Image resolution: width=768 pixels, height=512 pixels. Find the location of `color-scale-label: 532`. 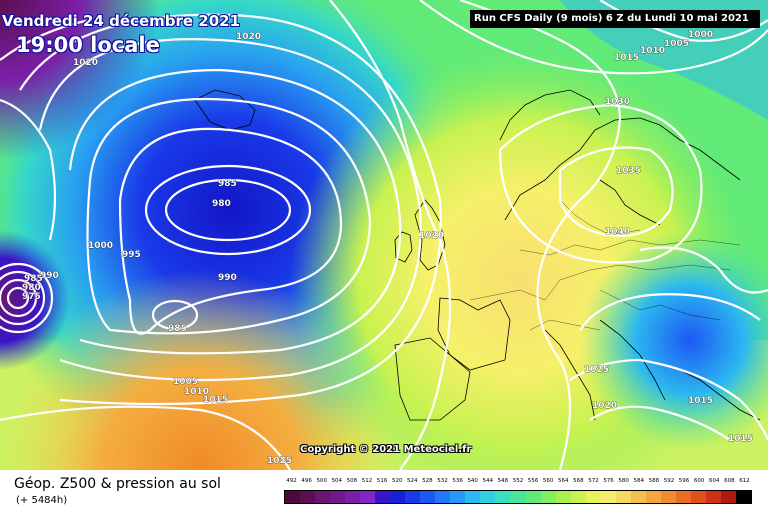

color-scale-label: 532 is located at coordinates (442, 481).